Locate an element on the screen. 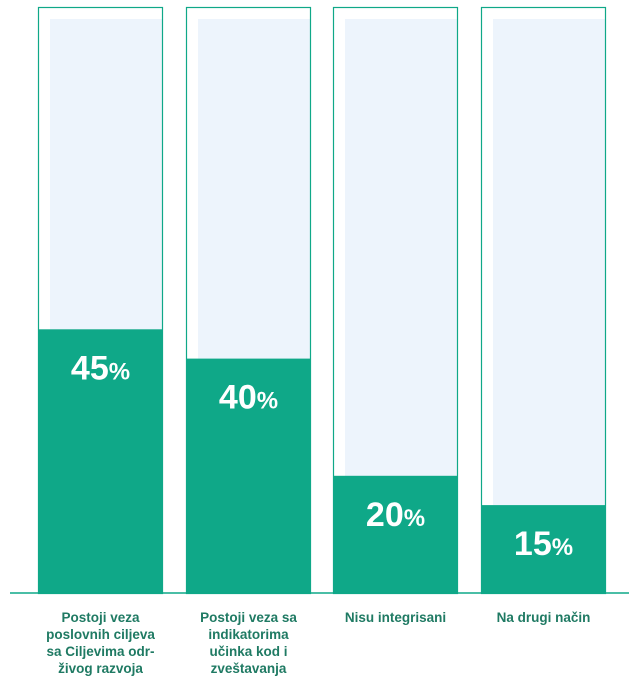 This screenshot has height=682, width=629. category-label-line: Nisu integrisani is located at coordinates (395, 617).